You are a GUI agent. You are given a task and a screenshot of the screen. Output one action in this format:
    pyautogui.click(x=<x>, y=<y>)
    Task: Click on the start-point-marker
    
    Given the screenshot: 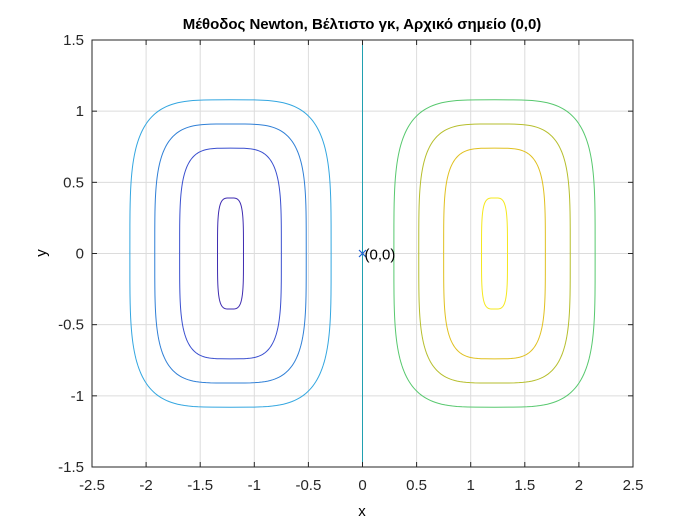 What is the action you would take?
    pyautogui.click(x=362, y=253)
    